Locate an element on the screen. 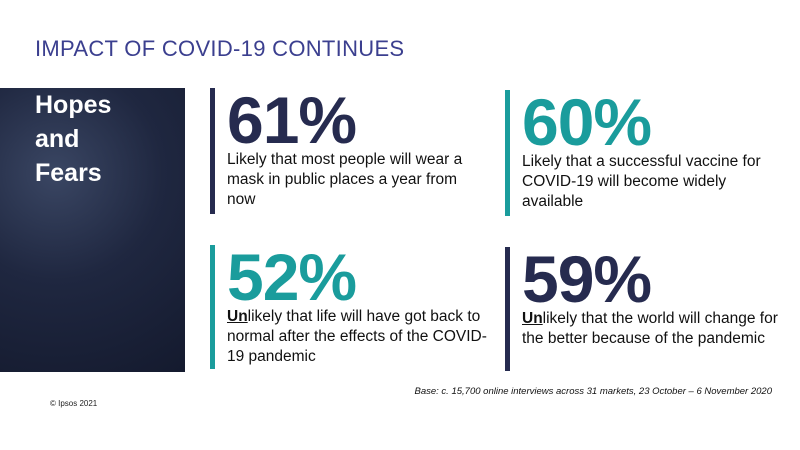 The image size is (800, 450). stat-value: 52% is located at coordinates (292, 277).